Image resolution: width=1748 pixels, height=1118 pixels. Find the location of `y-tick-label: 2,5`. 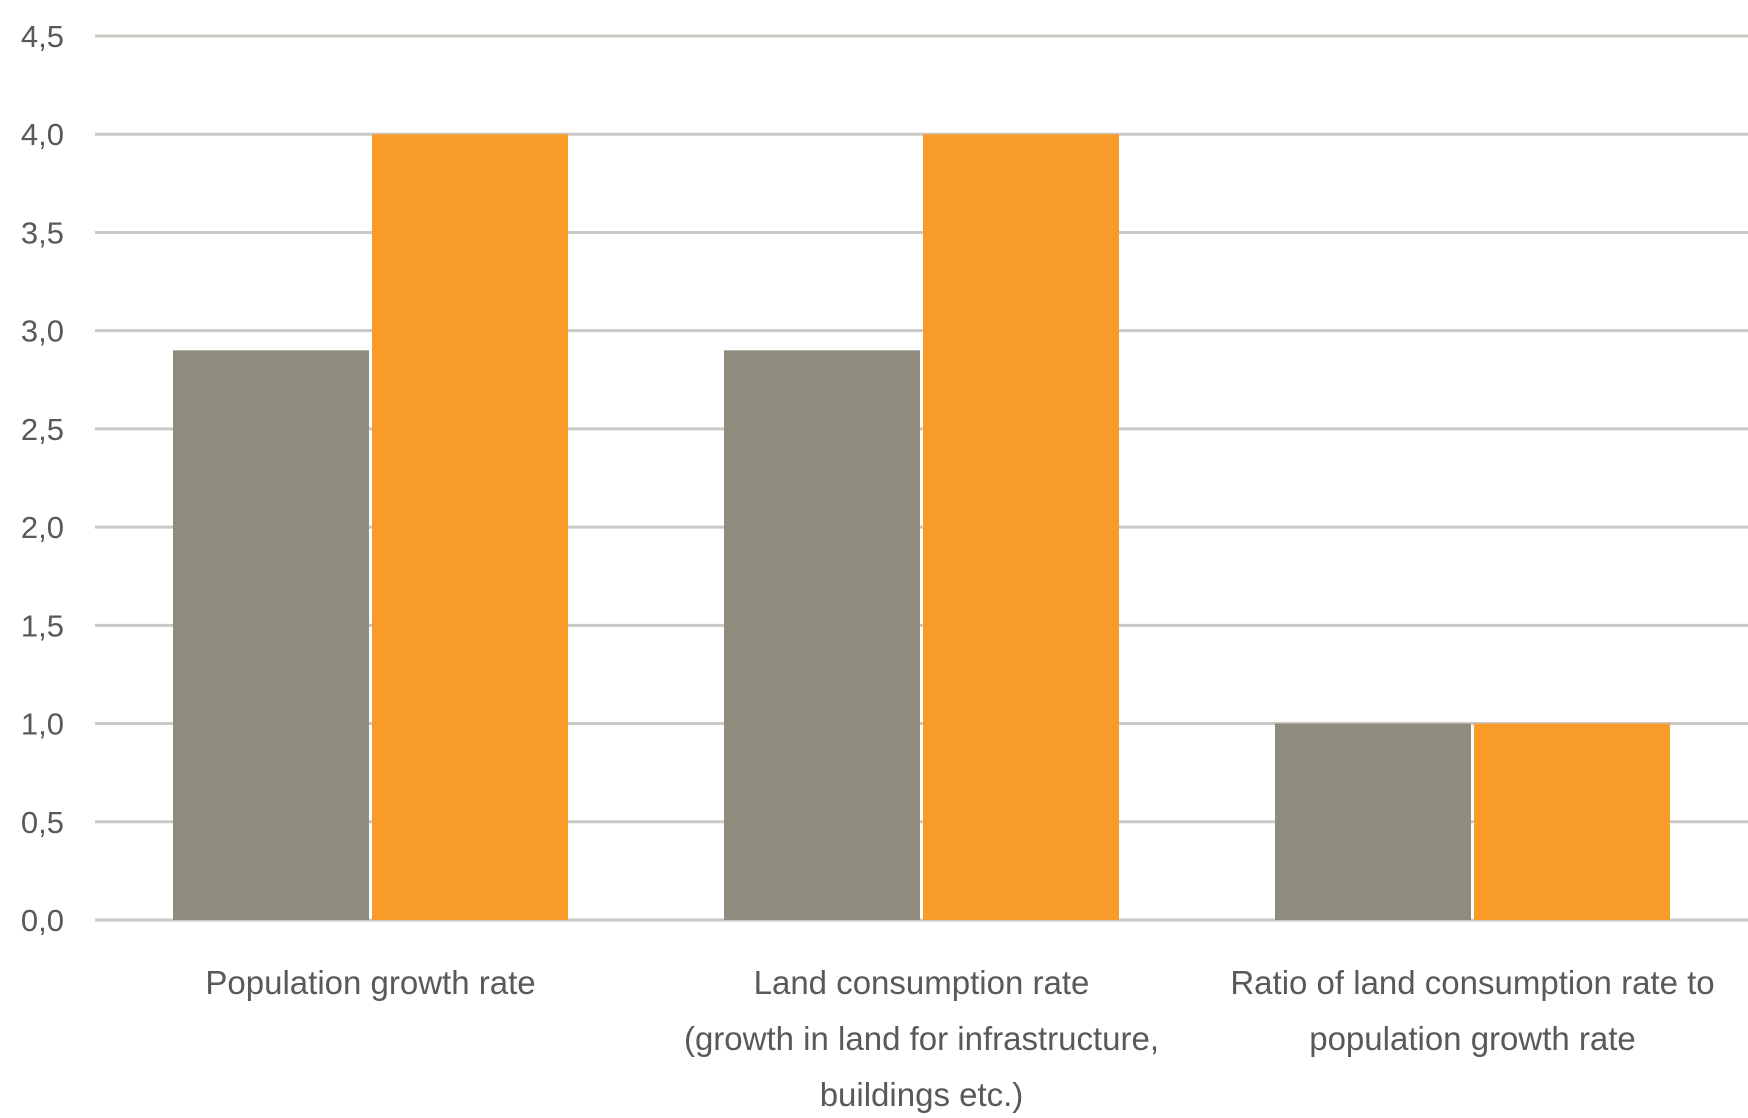

y-tick-label: 2,5 is located at coordinates (42, 429).